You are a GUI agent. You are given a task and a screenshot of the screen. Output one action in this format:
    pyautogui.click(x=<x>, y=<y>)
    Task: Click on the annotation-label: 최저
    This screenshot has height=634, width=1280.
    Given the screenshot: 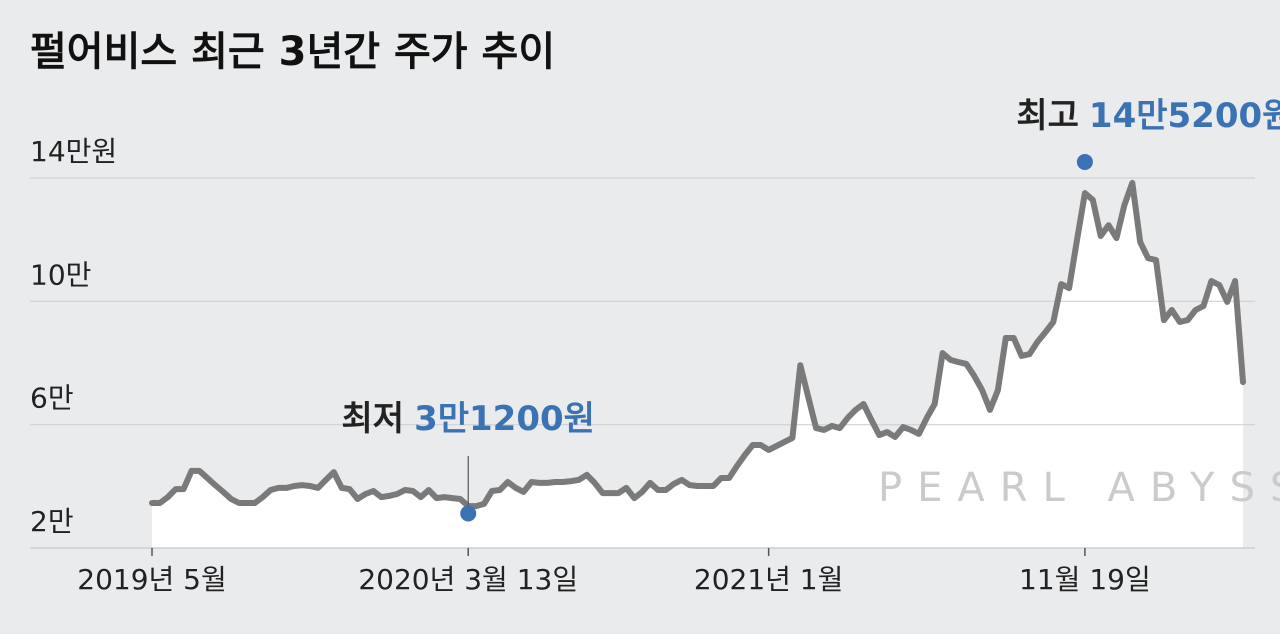 What is the action you would take?
    pyautogui.click(x=373, y=419)
    